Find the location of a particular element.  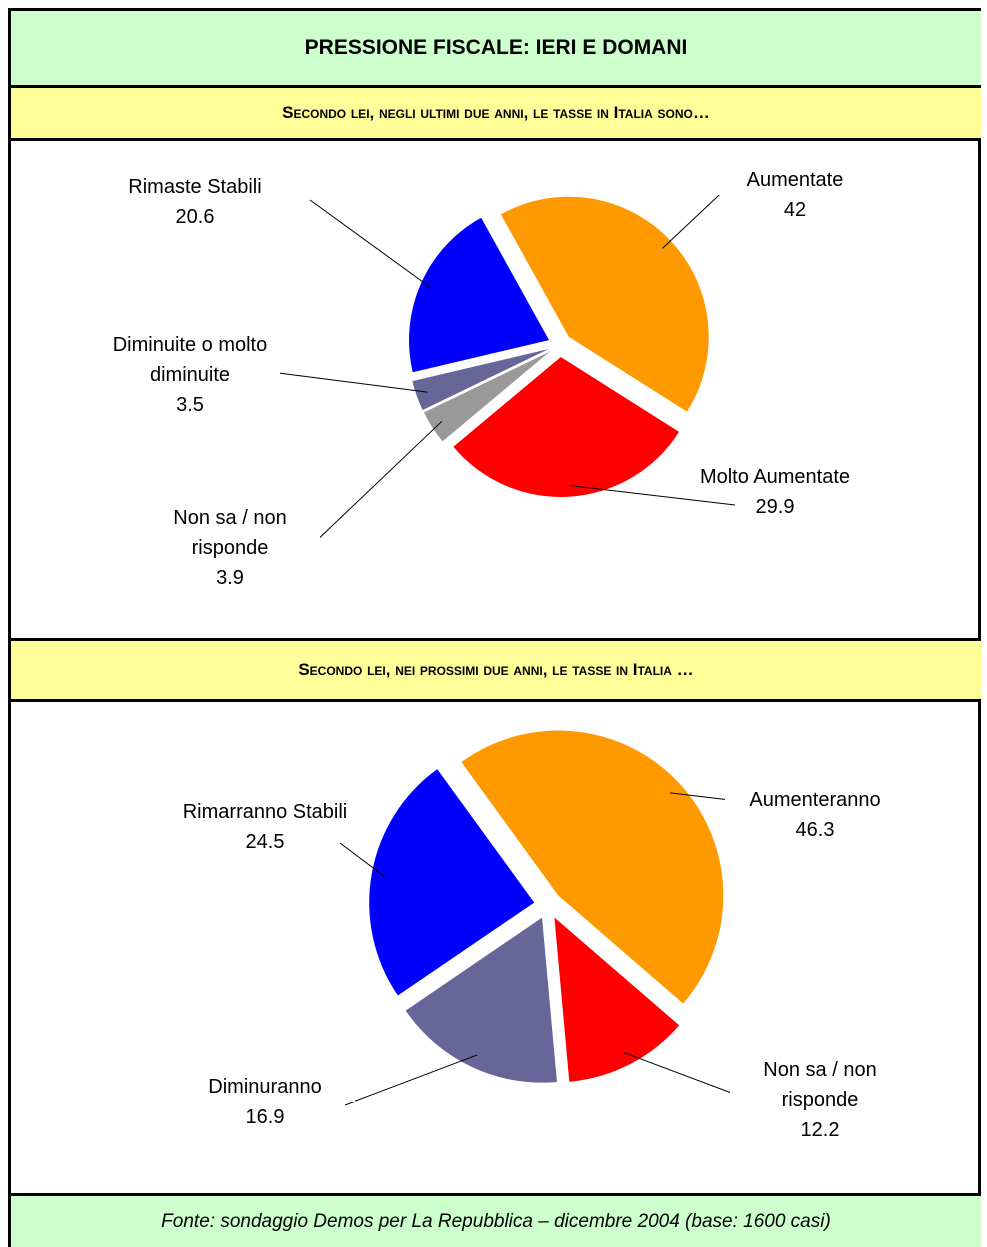

value-label: 42 is located at coordinates (795, 210).